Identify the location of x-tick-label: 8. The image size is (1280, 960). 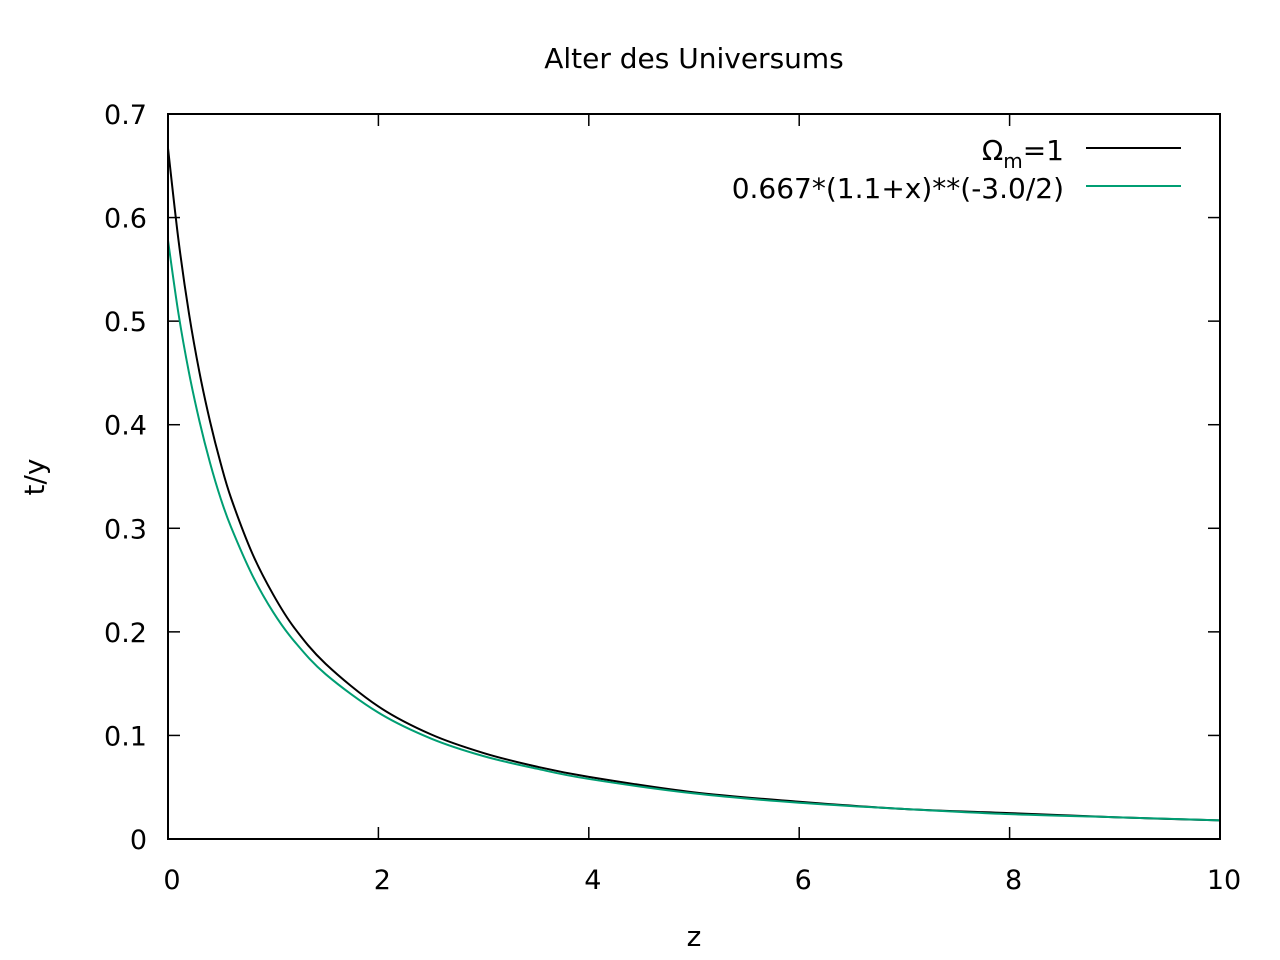
(1013, 880).